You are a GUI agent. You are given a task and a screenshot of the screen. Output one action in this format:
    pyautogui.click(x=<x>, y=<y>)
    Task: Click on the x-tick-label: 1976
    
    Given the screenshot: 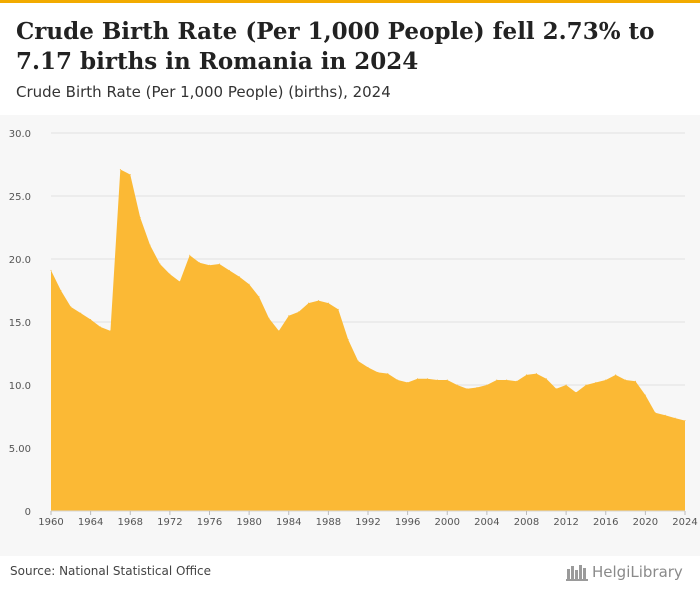 What is the action you would take?
    pyautogui.click(x=209, y=522)
    